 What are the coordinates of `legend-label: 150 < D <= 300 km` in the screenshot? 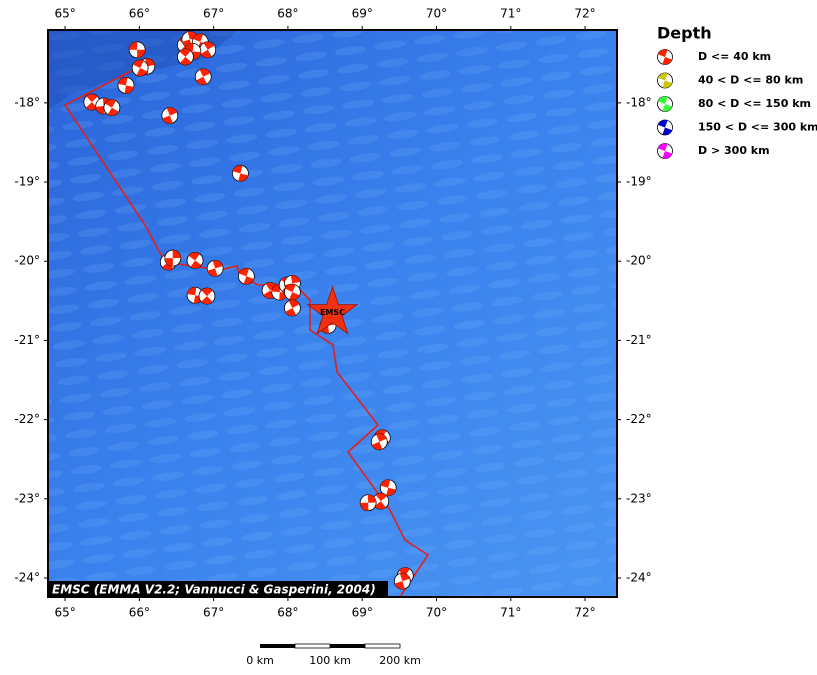 It's located at (757, 127).